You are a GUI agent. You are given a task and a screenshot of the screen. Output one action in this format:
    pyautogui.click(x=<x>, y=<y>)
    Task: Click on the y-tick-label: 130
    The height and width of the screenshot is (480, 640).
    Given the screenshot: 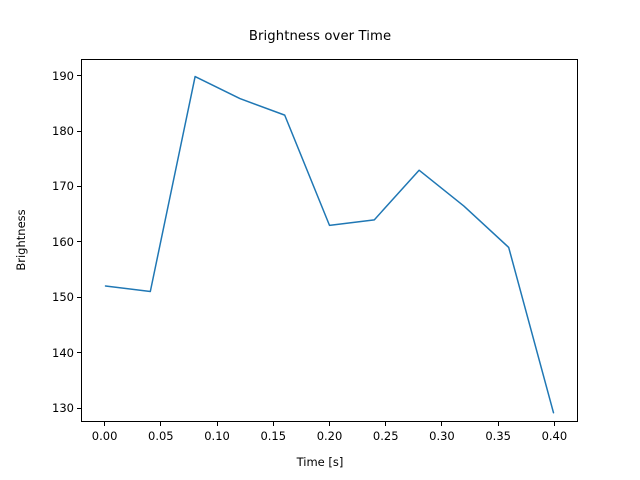 What is the action you would take?
    pyautogui.click(x=63, y=408)
    